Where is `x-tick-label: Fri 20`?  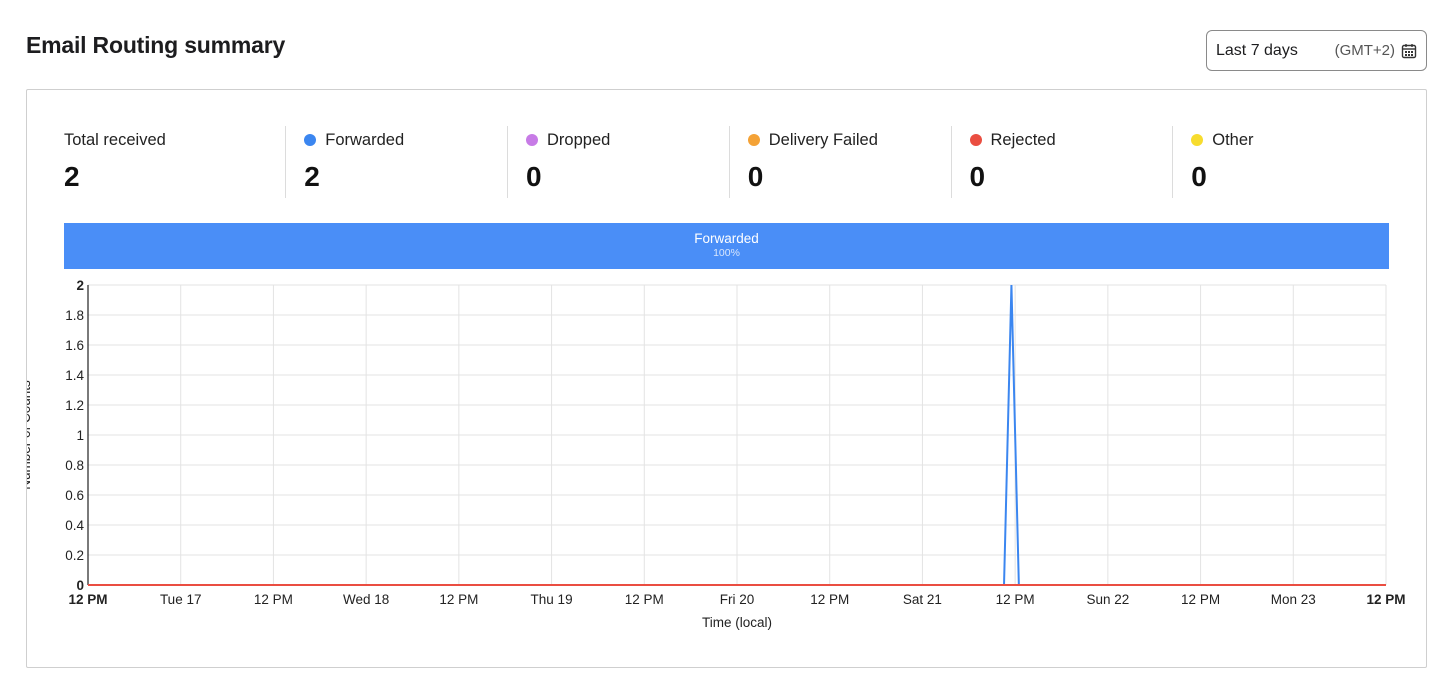 x-tick-label: Fri 20 is located at coordinates (737, 599).